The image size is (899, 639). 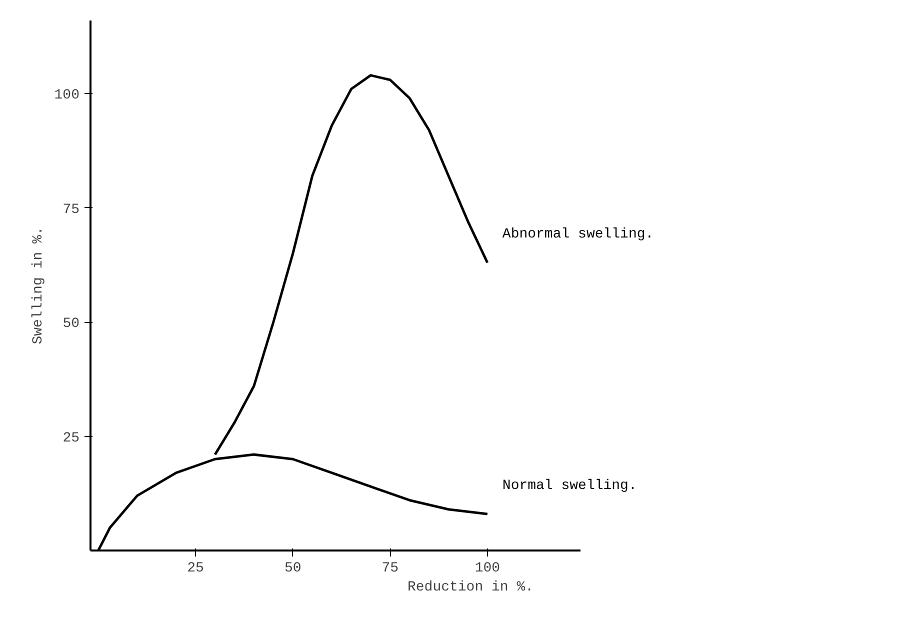 What do you see at coordinates (67, 96) in the screenshot?
I see `y-tick-label: 100` at bounding box center [67, 96].